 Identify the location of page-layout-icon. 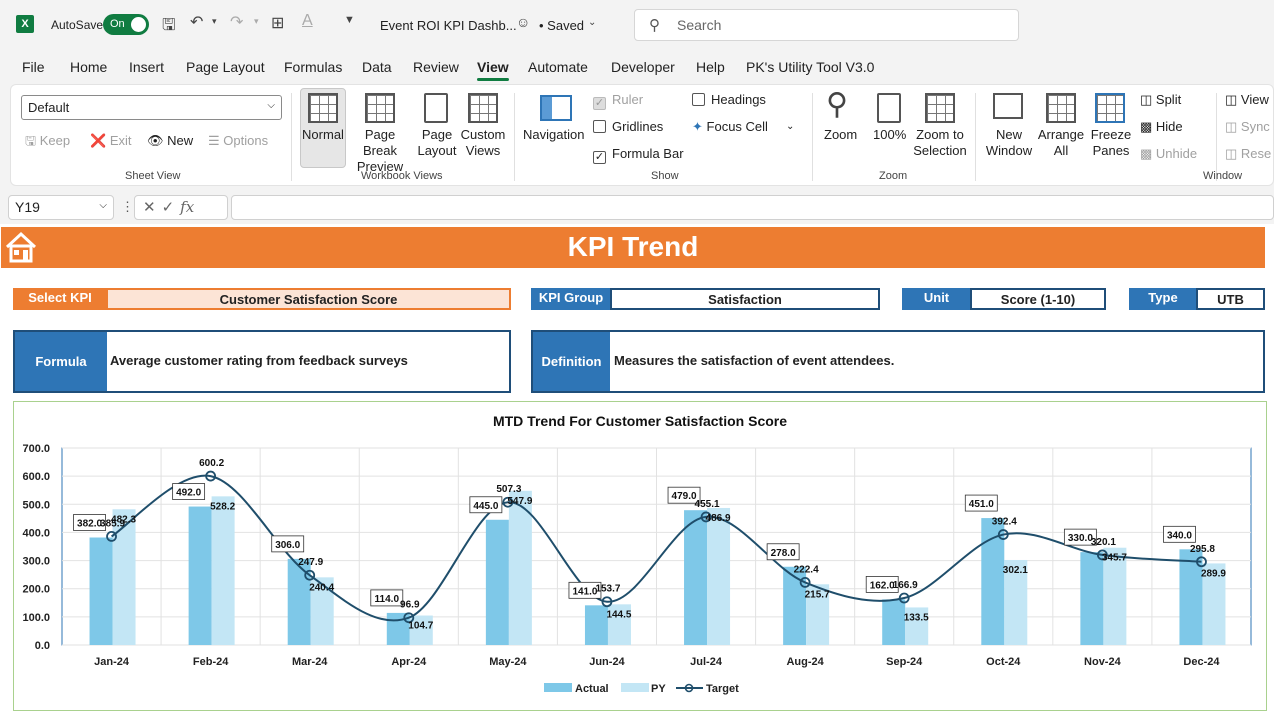
(436, 108).